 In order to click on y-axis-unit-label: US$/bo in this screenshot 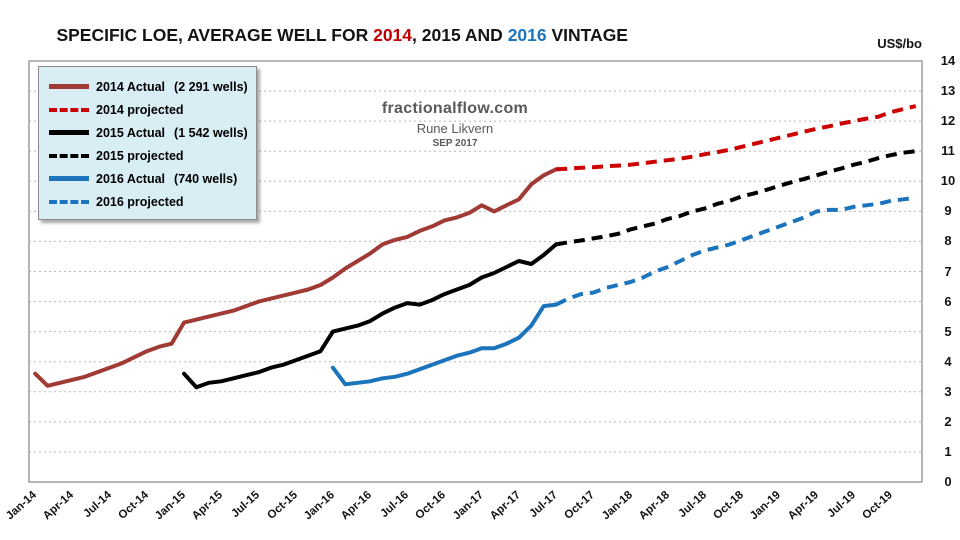, I will do `click(899, 43)`.